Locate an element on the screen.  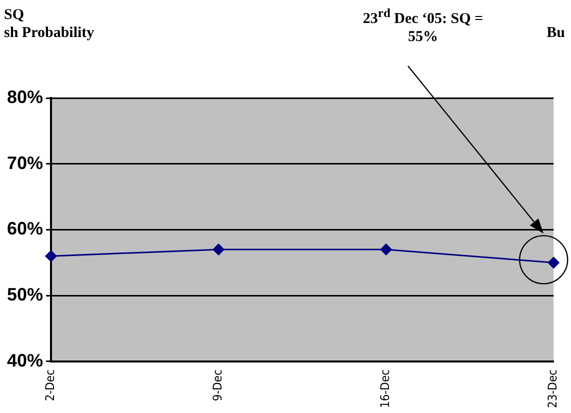
x-tick-label: 16-Dec is located at coordinates (385, 388).